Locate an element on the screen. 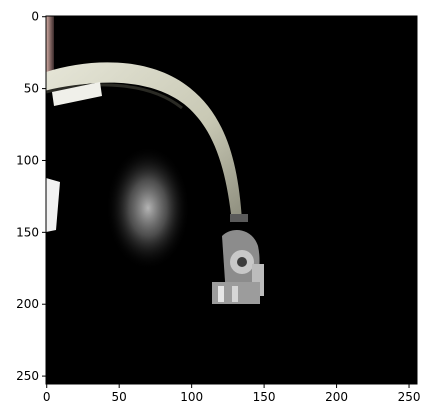 This screenshot has width=430, height=418. shell-inner-edge is located at coordinates (114, 96).